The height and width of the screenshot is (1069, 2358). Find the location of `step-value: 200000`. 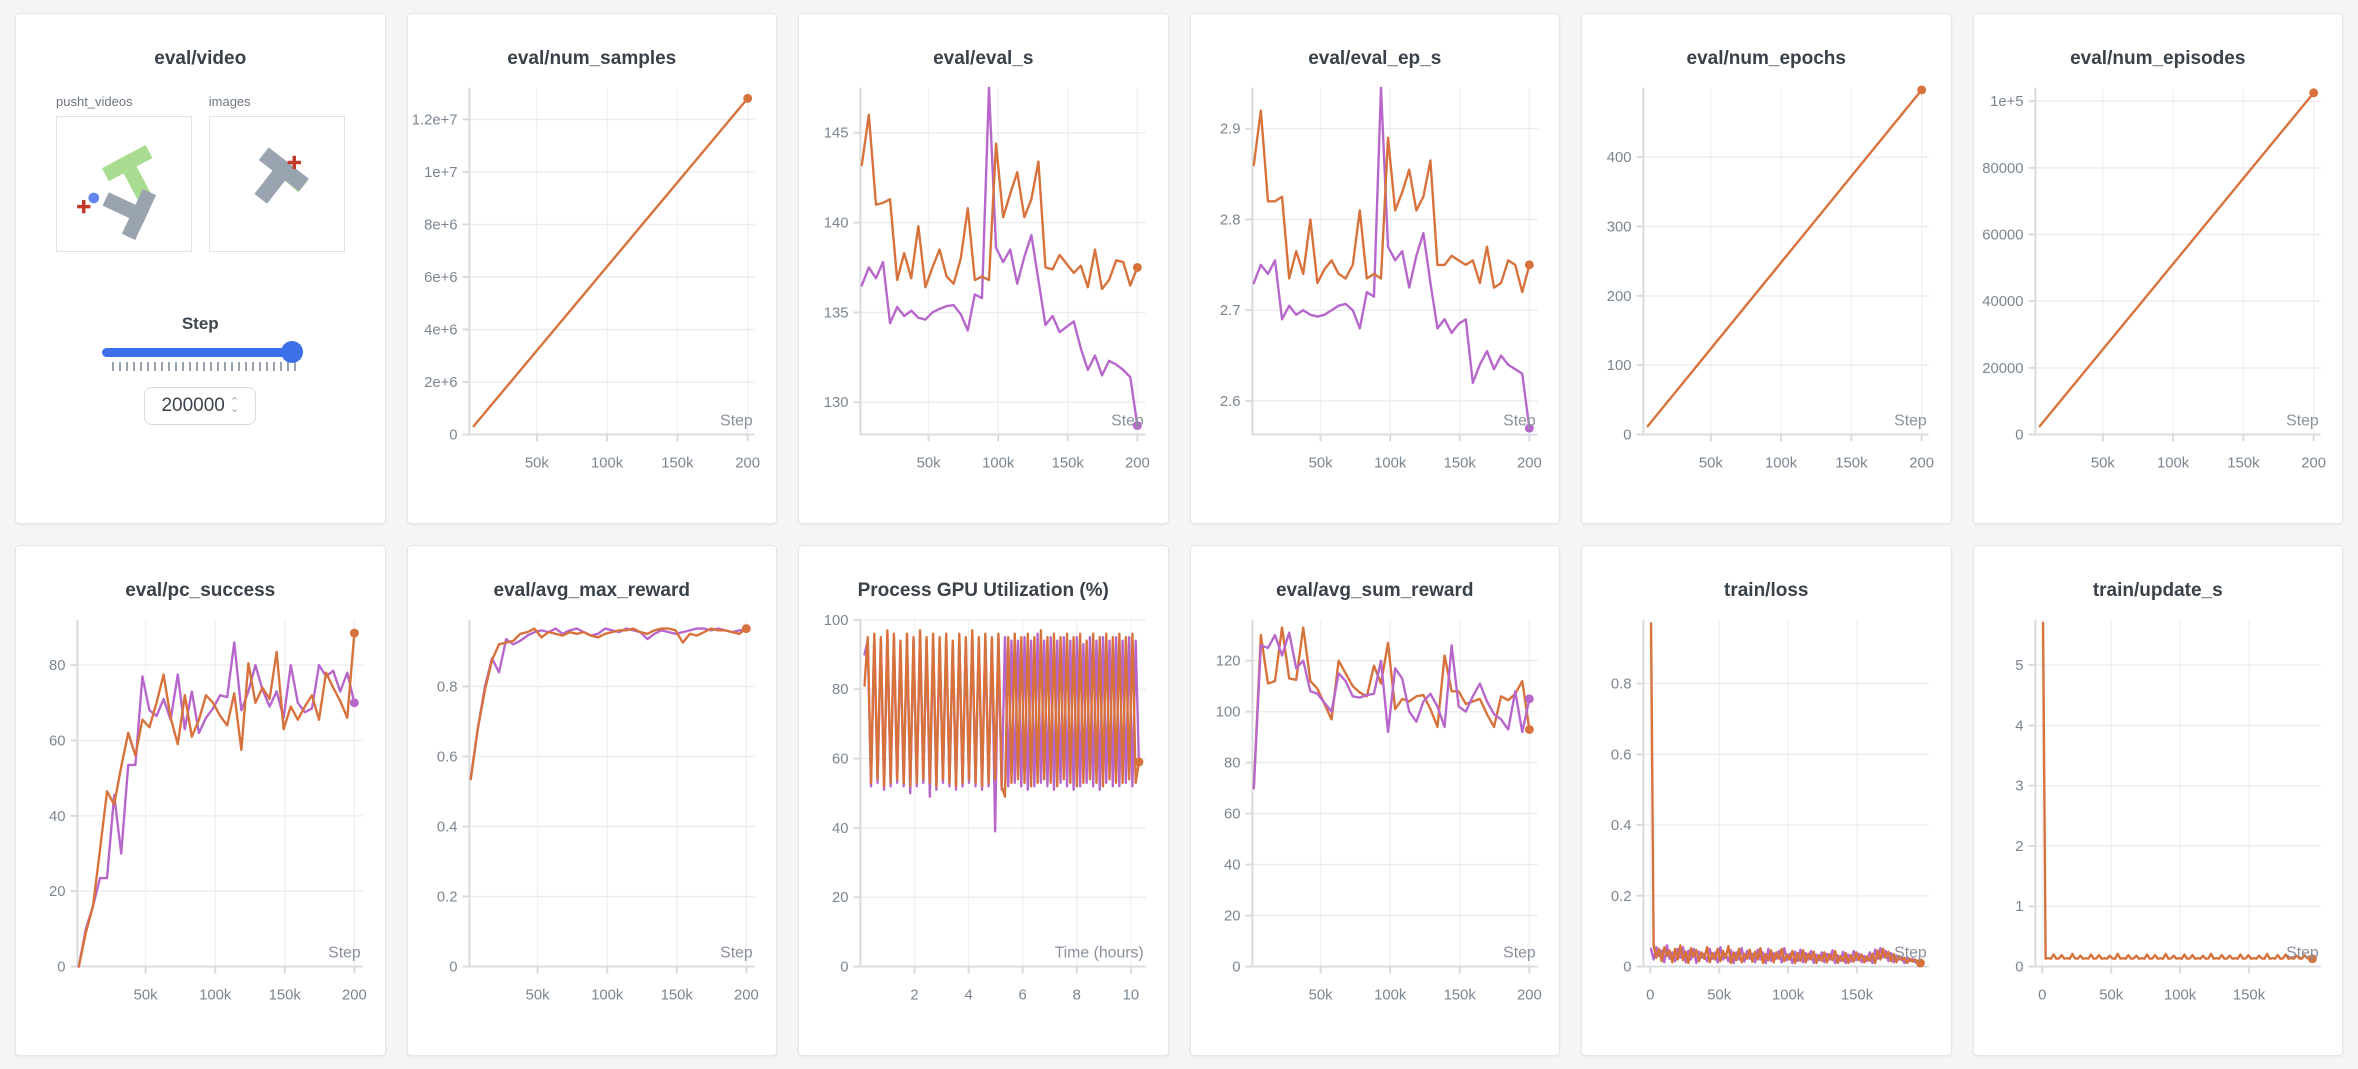

step-value: 200000 is located at coordinates (193, 405).